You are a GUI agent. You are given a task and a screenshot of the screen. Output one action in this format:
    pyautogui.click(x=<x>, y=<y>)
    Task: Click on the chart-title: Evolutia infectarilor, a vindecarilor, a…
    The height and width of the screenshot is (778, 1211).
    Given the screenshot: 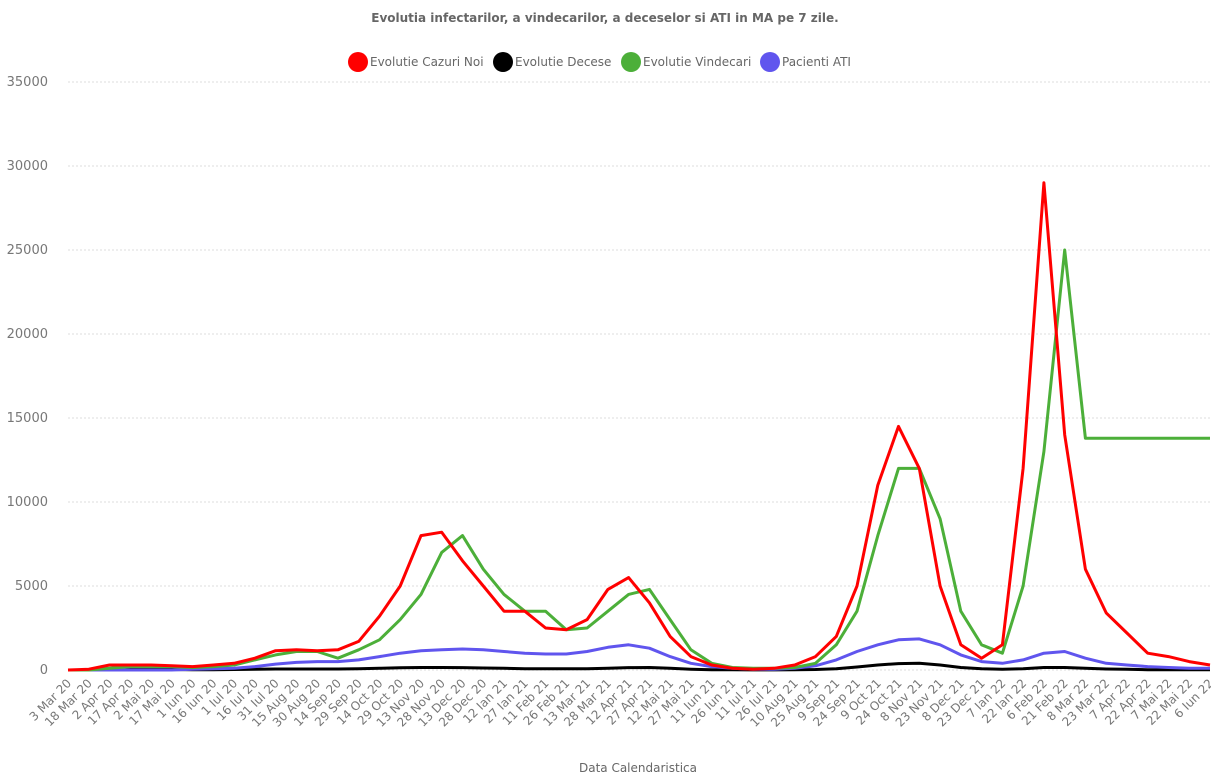 What is the action you would take?
    pyautogui.click(x=604, y=18)
    